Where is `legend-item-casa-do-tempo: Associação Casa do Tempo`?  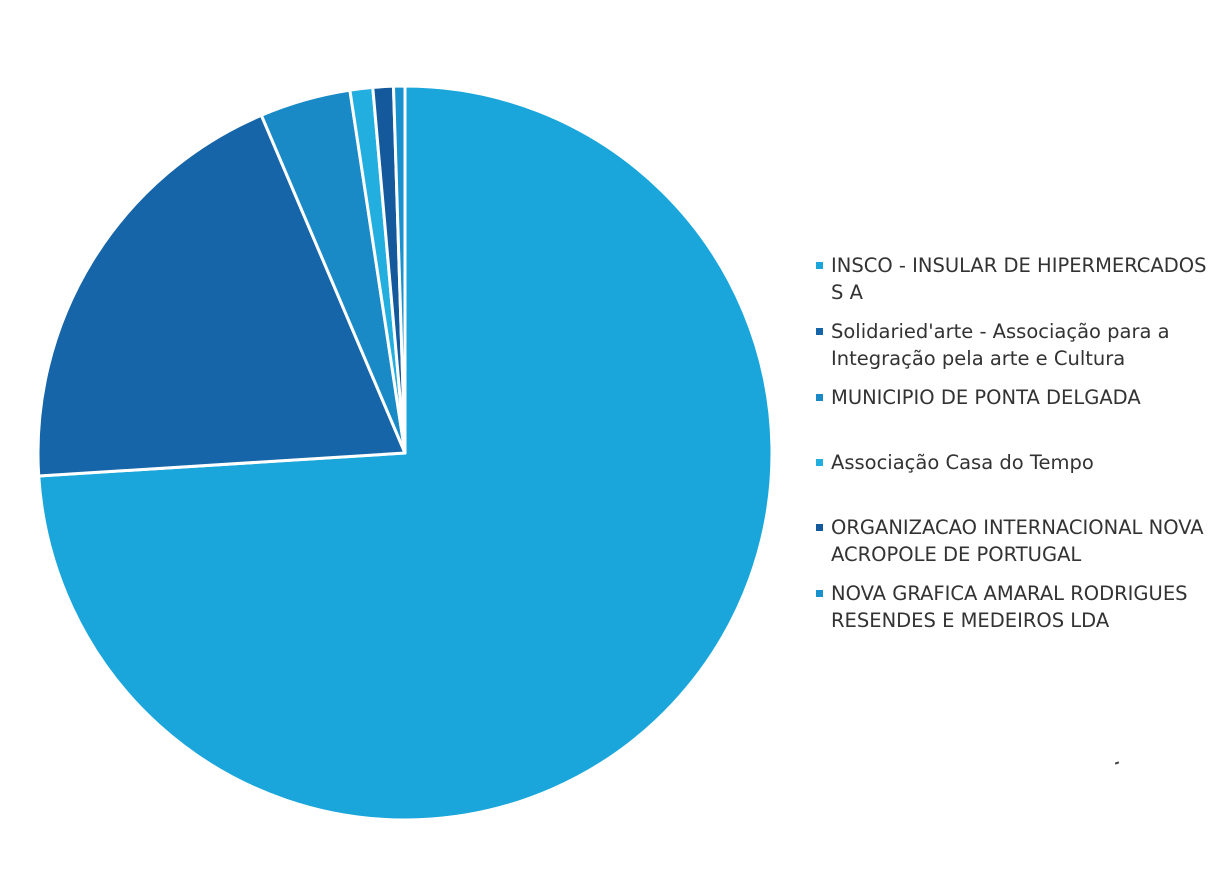
legend-item-casa-do-tempo: Associação Casa do Tempo is located at coordinates (1012, 462).